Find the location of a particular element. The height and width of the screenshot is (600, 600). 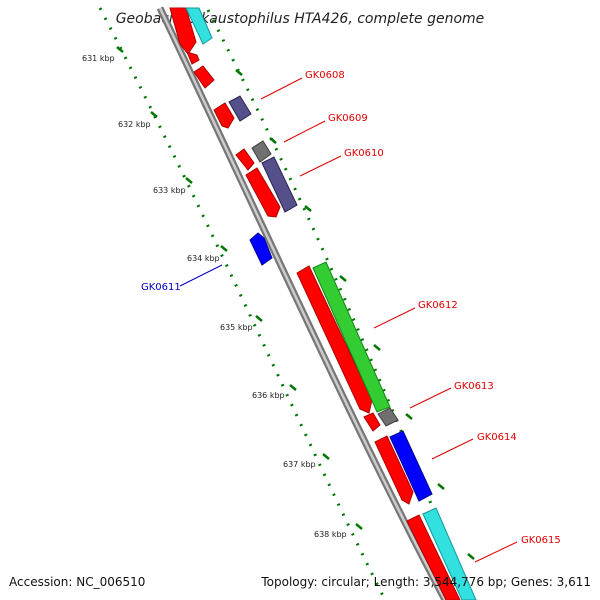

gene-arrow-gk0610 is located at coordinates (263, 192).